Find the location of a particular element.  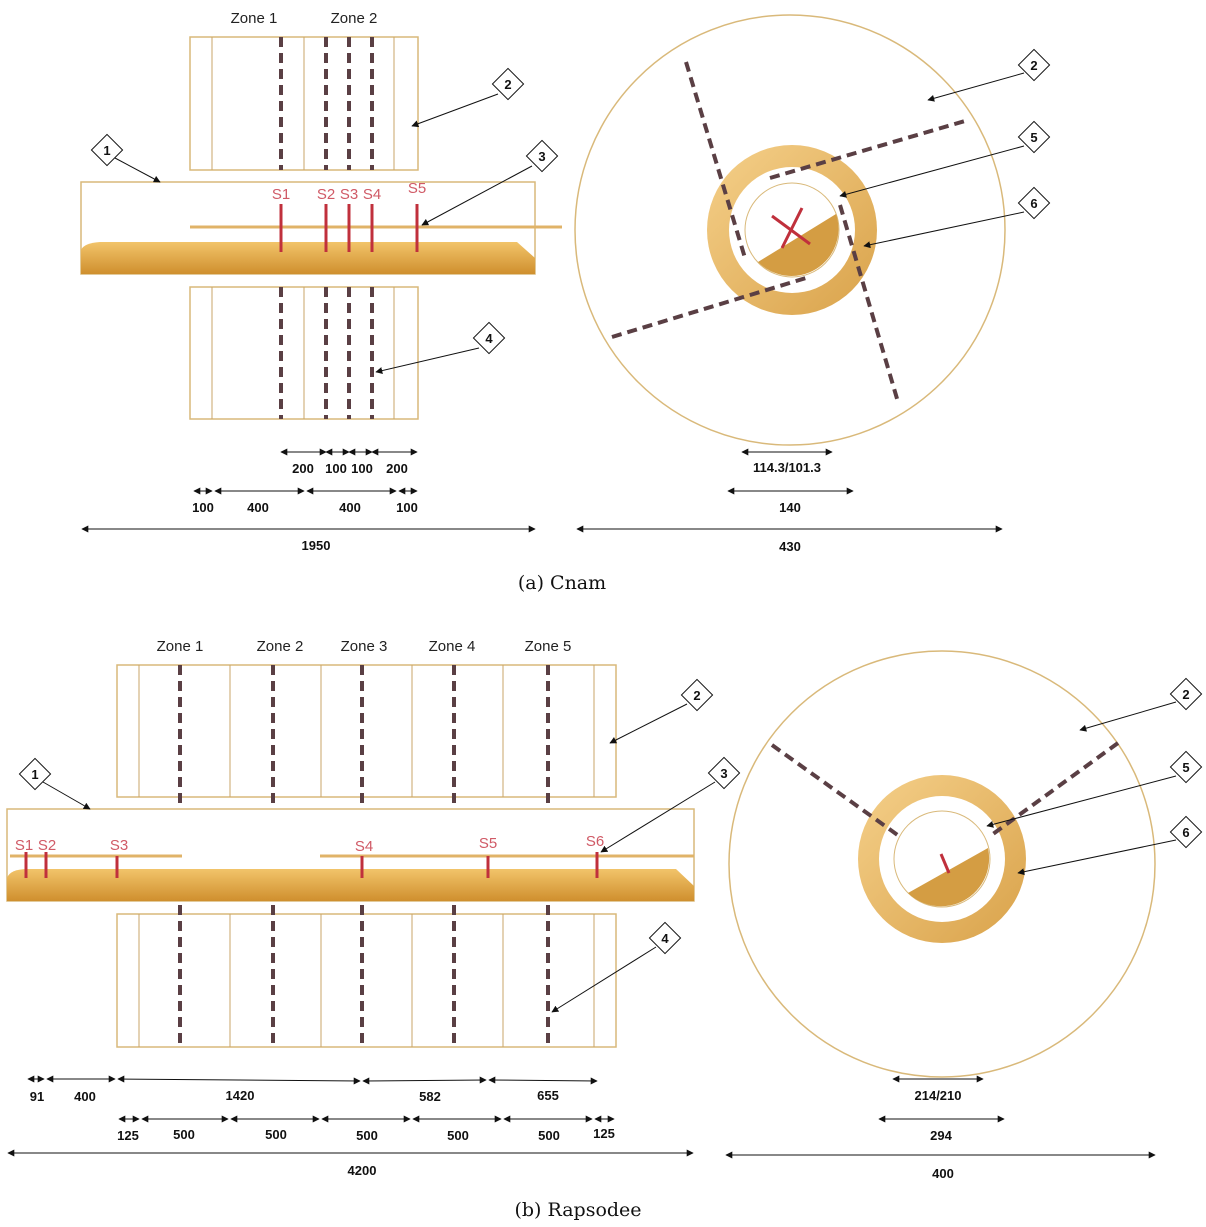

cross-section-a-callouts: 2 5 6 is located at coordinates (945, 148).